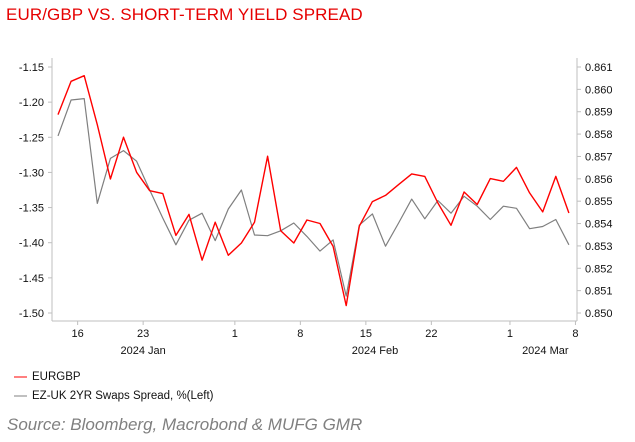  I want to click on x-tick-label: 16, so click(78, 334).